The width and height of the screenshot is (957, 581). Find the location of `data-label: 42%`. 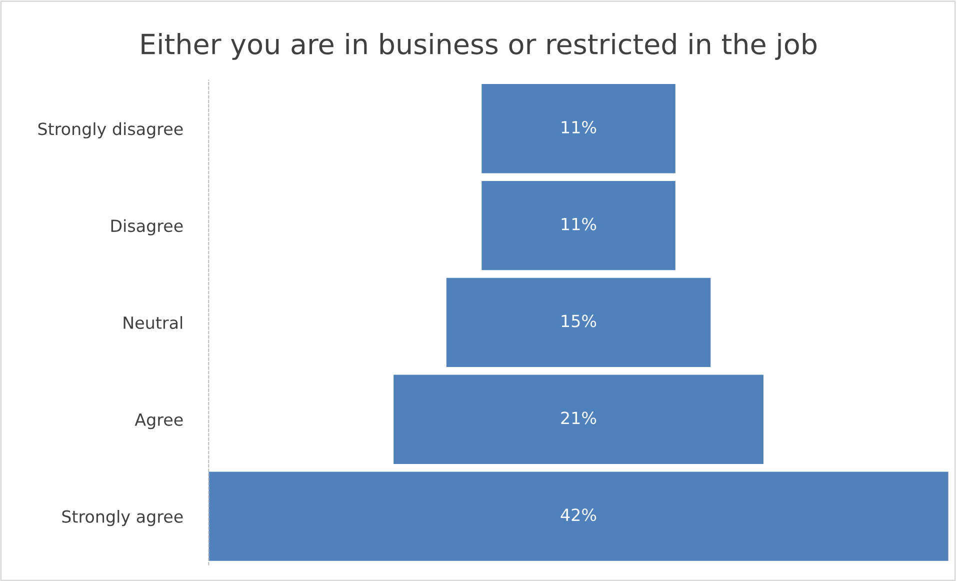

data-label: 42% is located at coordinates (578, 515).